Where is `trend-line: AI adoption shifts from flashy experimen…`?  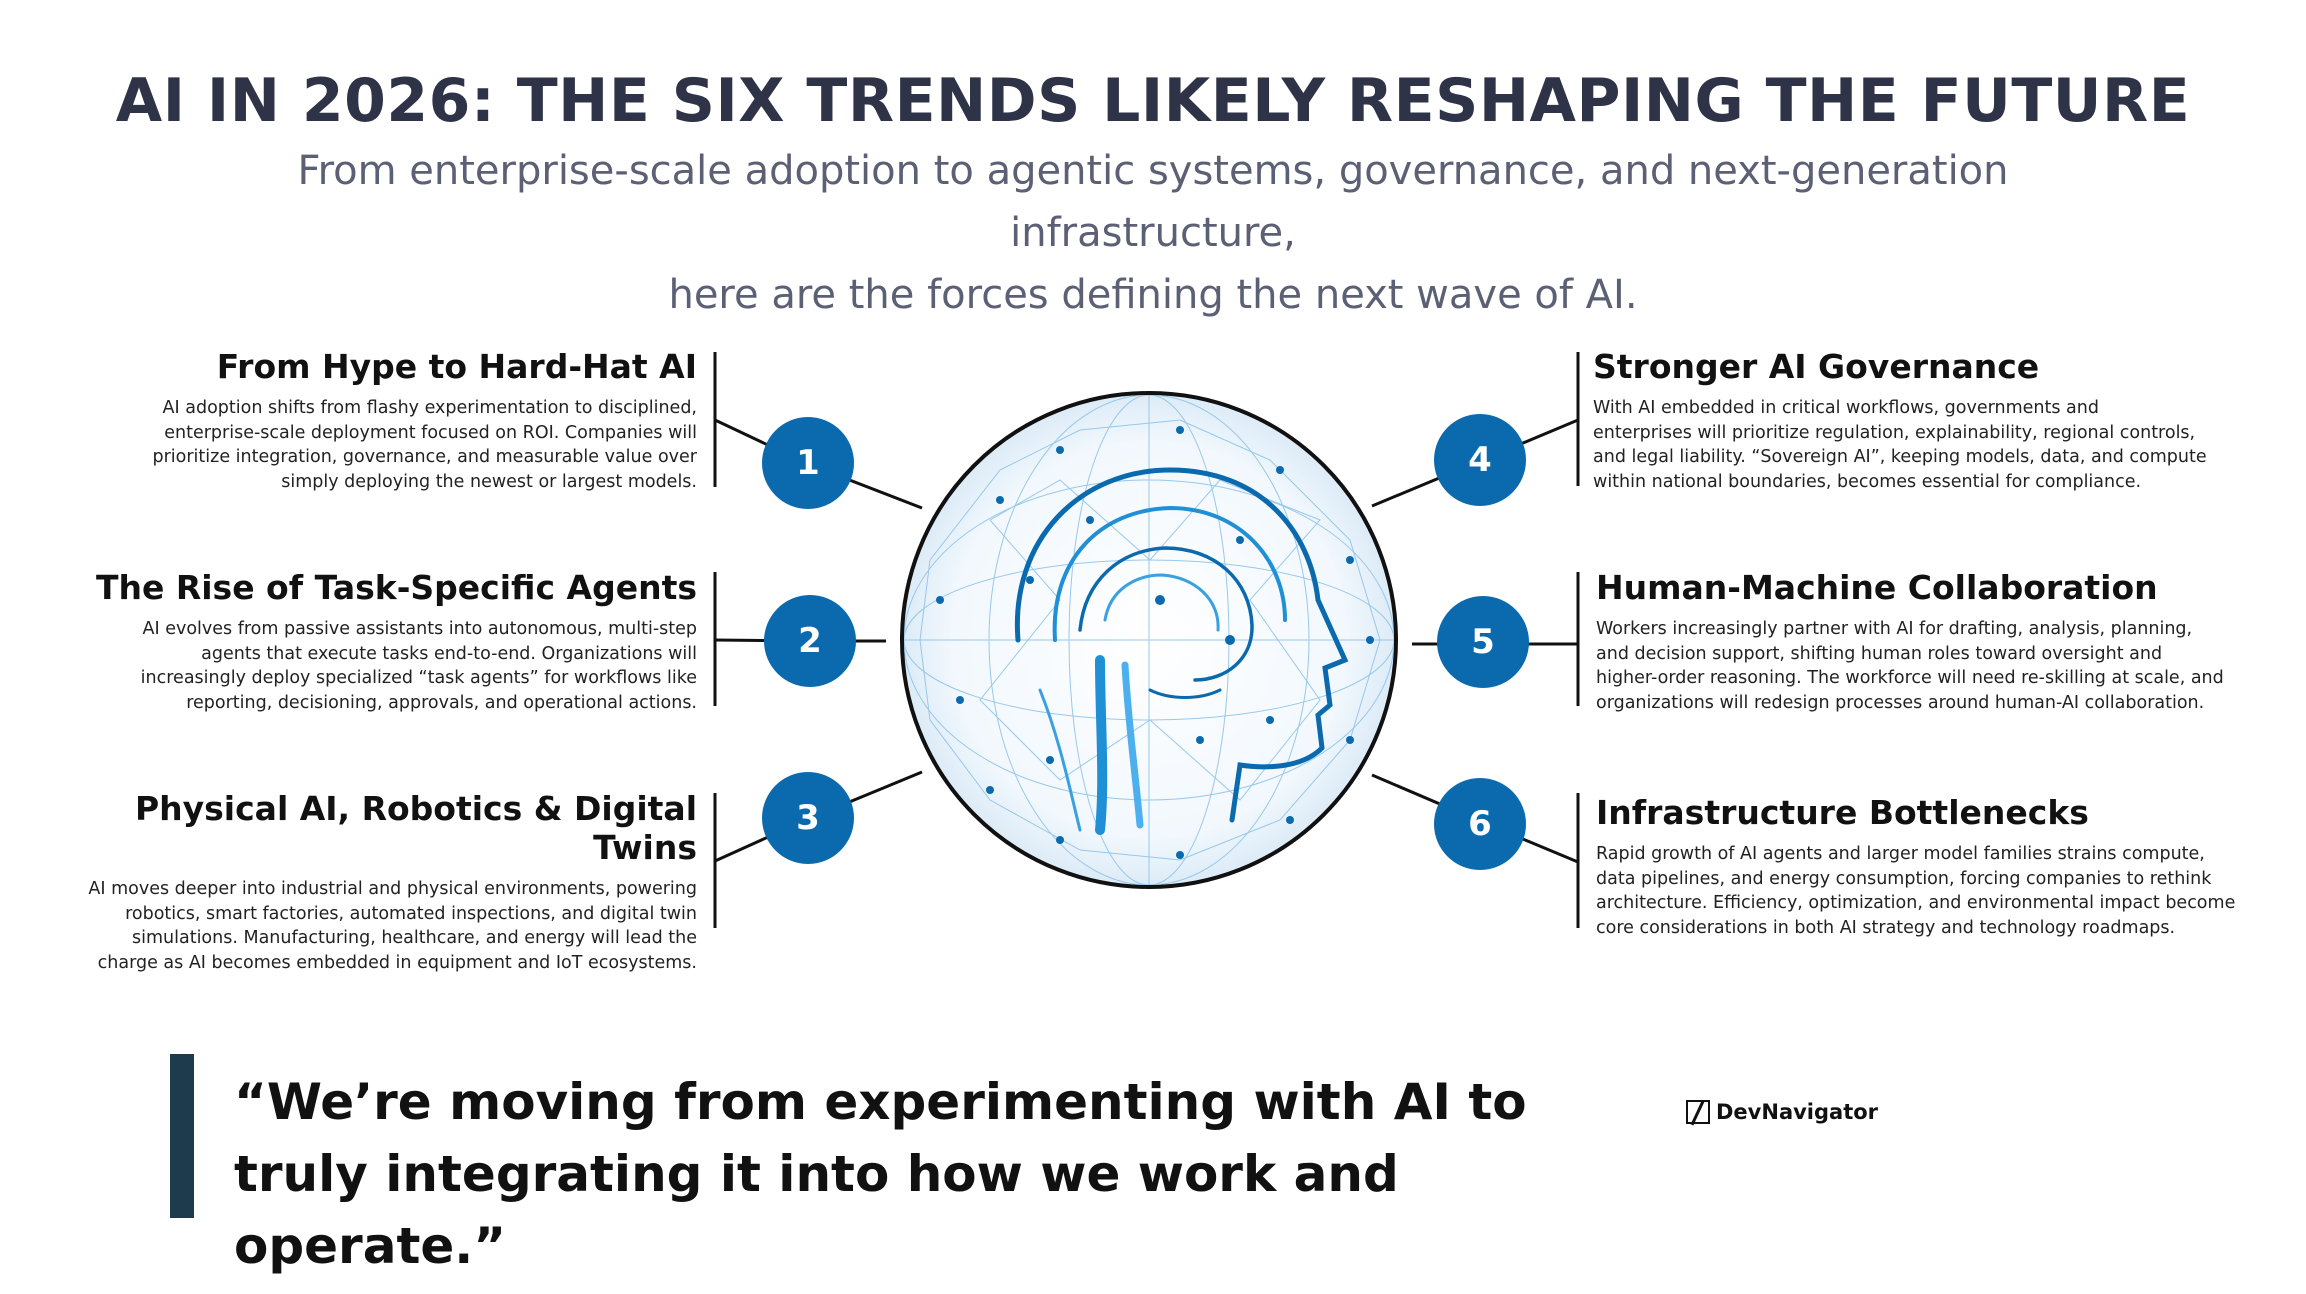
trend-line: AI adoption shifts from flashy experimen… is located at coordinates (429, 408).